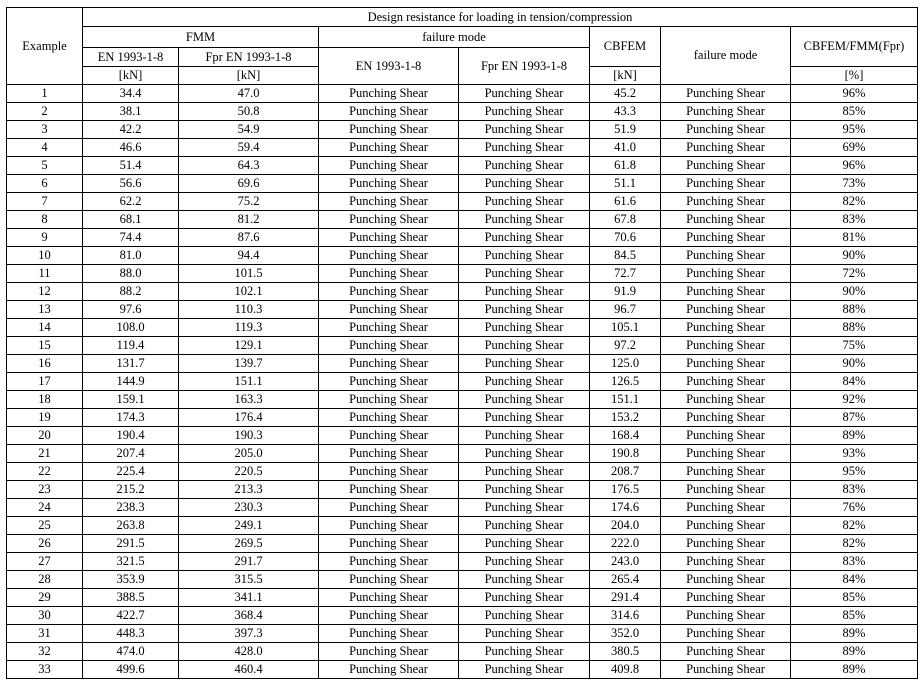  Describe the element at coordinates (625, 309) in the screenshot. I see `cell-cbfem: 96.7` at that location.